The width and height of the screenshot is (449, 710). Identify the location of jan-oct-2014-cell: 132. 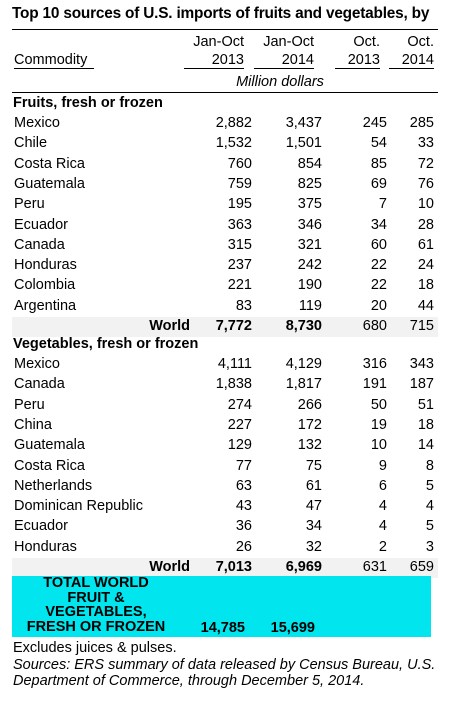
(309, 445).